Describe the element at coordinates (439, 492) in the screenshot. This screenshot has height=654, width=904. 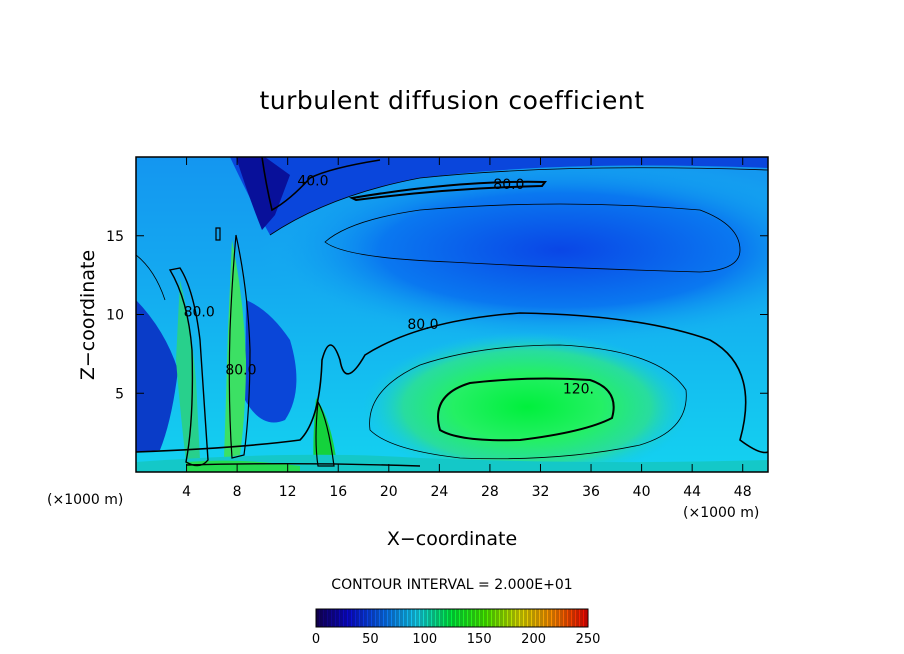
I see `x-tick-label: 24` at that location.